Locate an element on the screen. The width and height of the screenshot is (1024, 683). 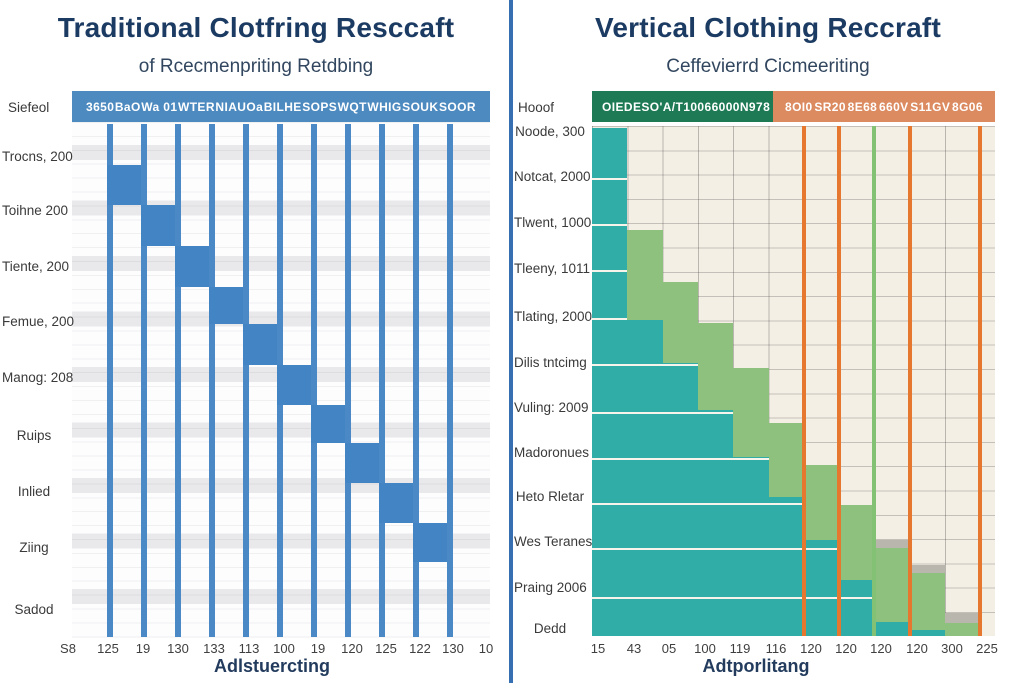
right-row-label: Praing 2006 is located at coordinates (550, 587).